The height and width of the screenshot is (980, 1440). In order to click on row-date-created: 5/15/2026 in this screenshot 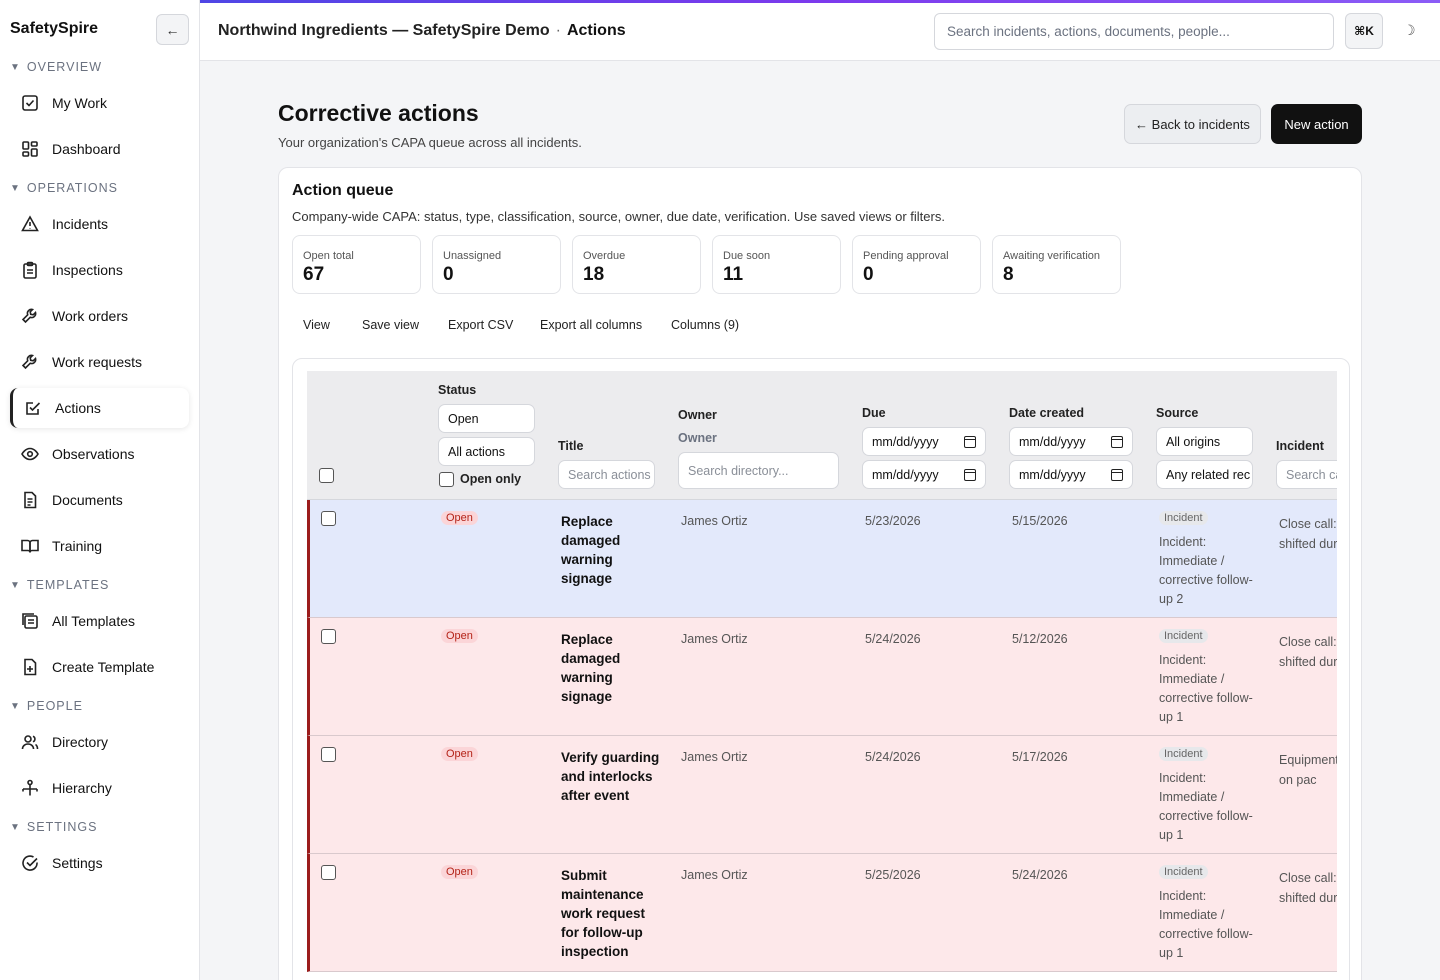, I will do `click(1040, 521)`.